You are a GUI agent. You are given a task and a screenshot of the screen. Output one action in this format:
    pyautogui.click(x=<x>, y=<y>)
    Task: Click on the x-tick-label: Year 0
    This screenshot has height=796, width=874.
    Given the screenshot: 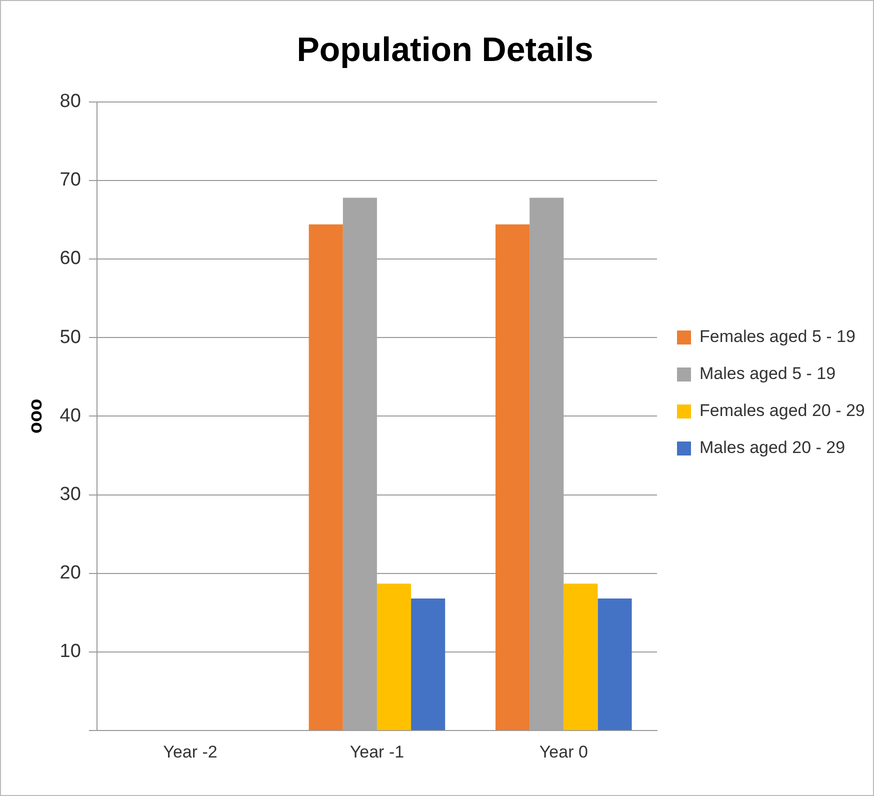 What is the action you would take?
    pyautogui.click(x=563, y=752)
    